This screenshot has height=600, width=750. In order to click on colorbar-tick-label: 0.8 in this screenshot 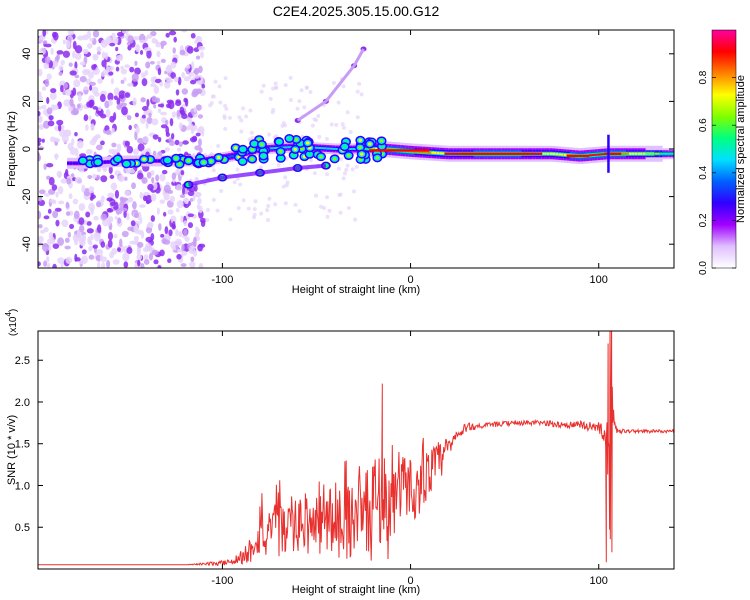, I will do `click(703, 77)`.